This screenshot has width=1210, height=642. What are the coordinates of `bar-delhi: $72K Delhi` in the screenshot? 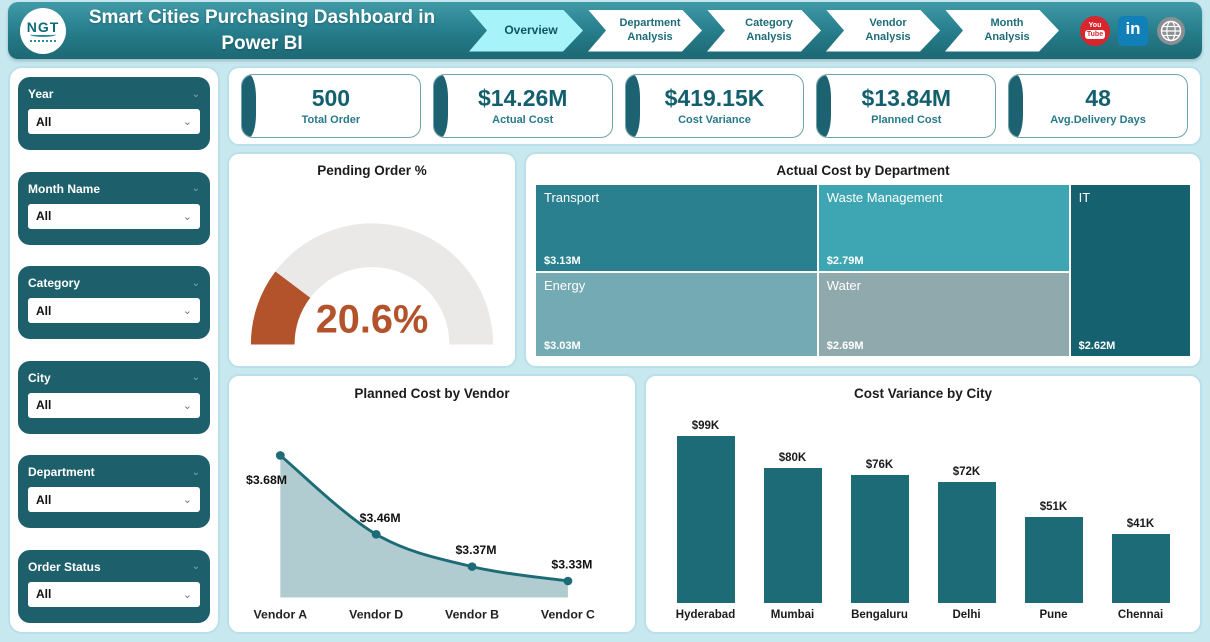 It's located at (966, 512).